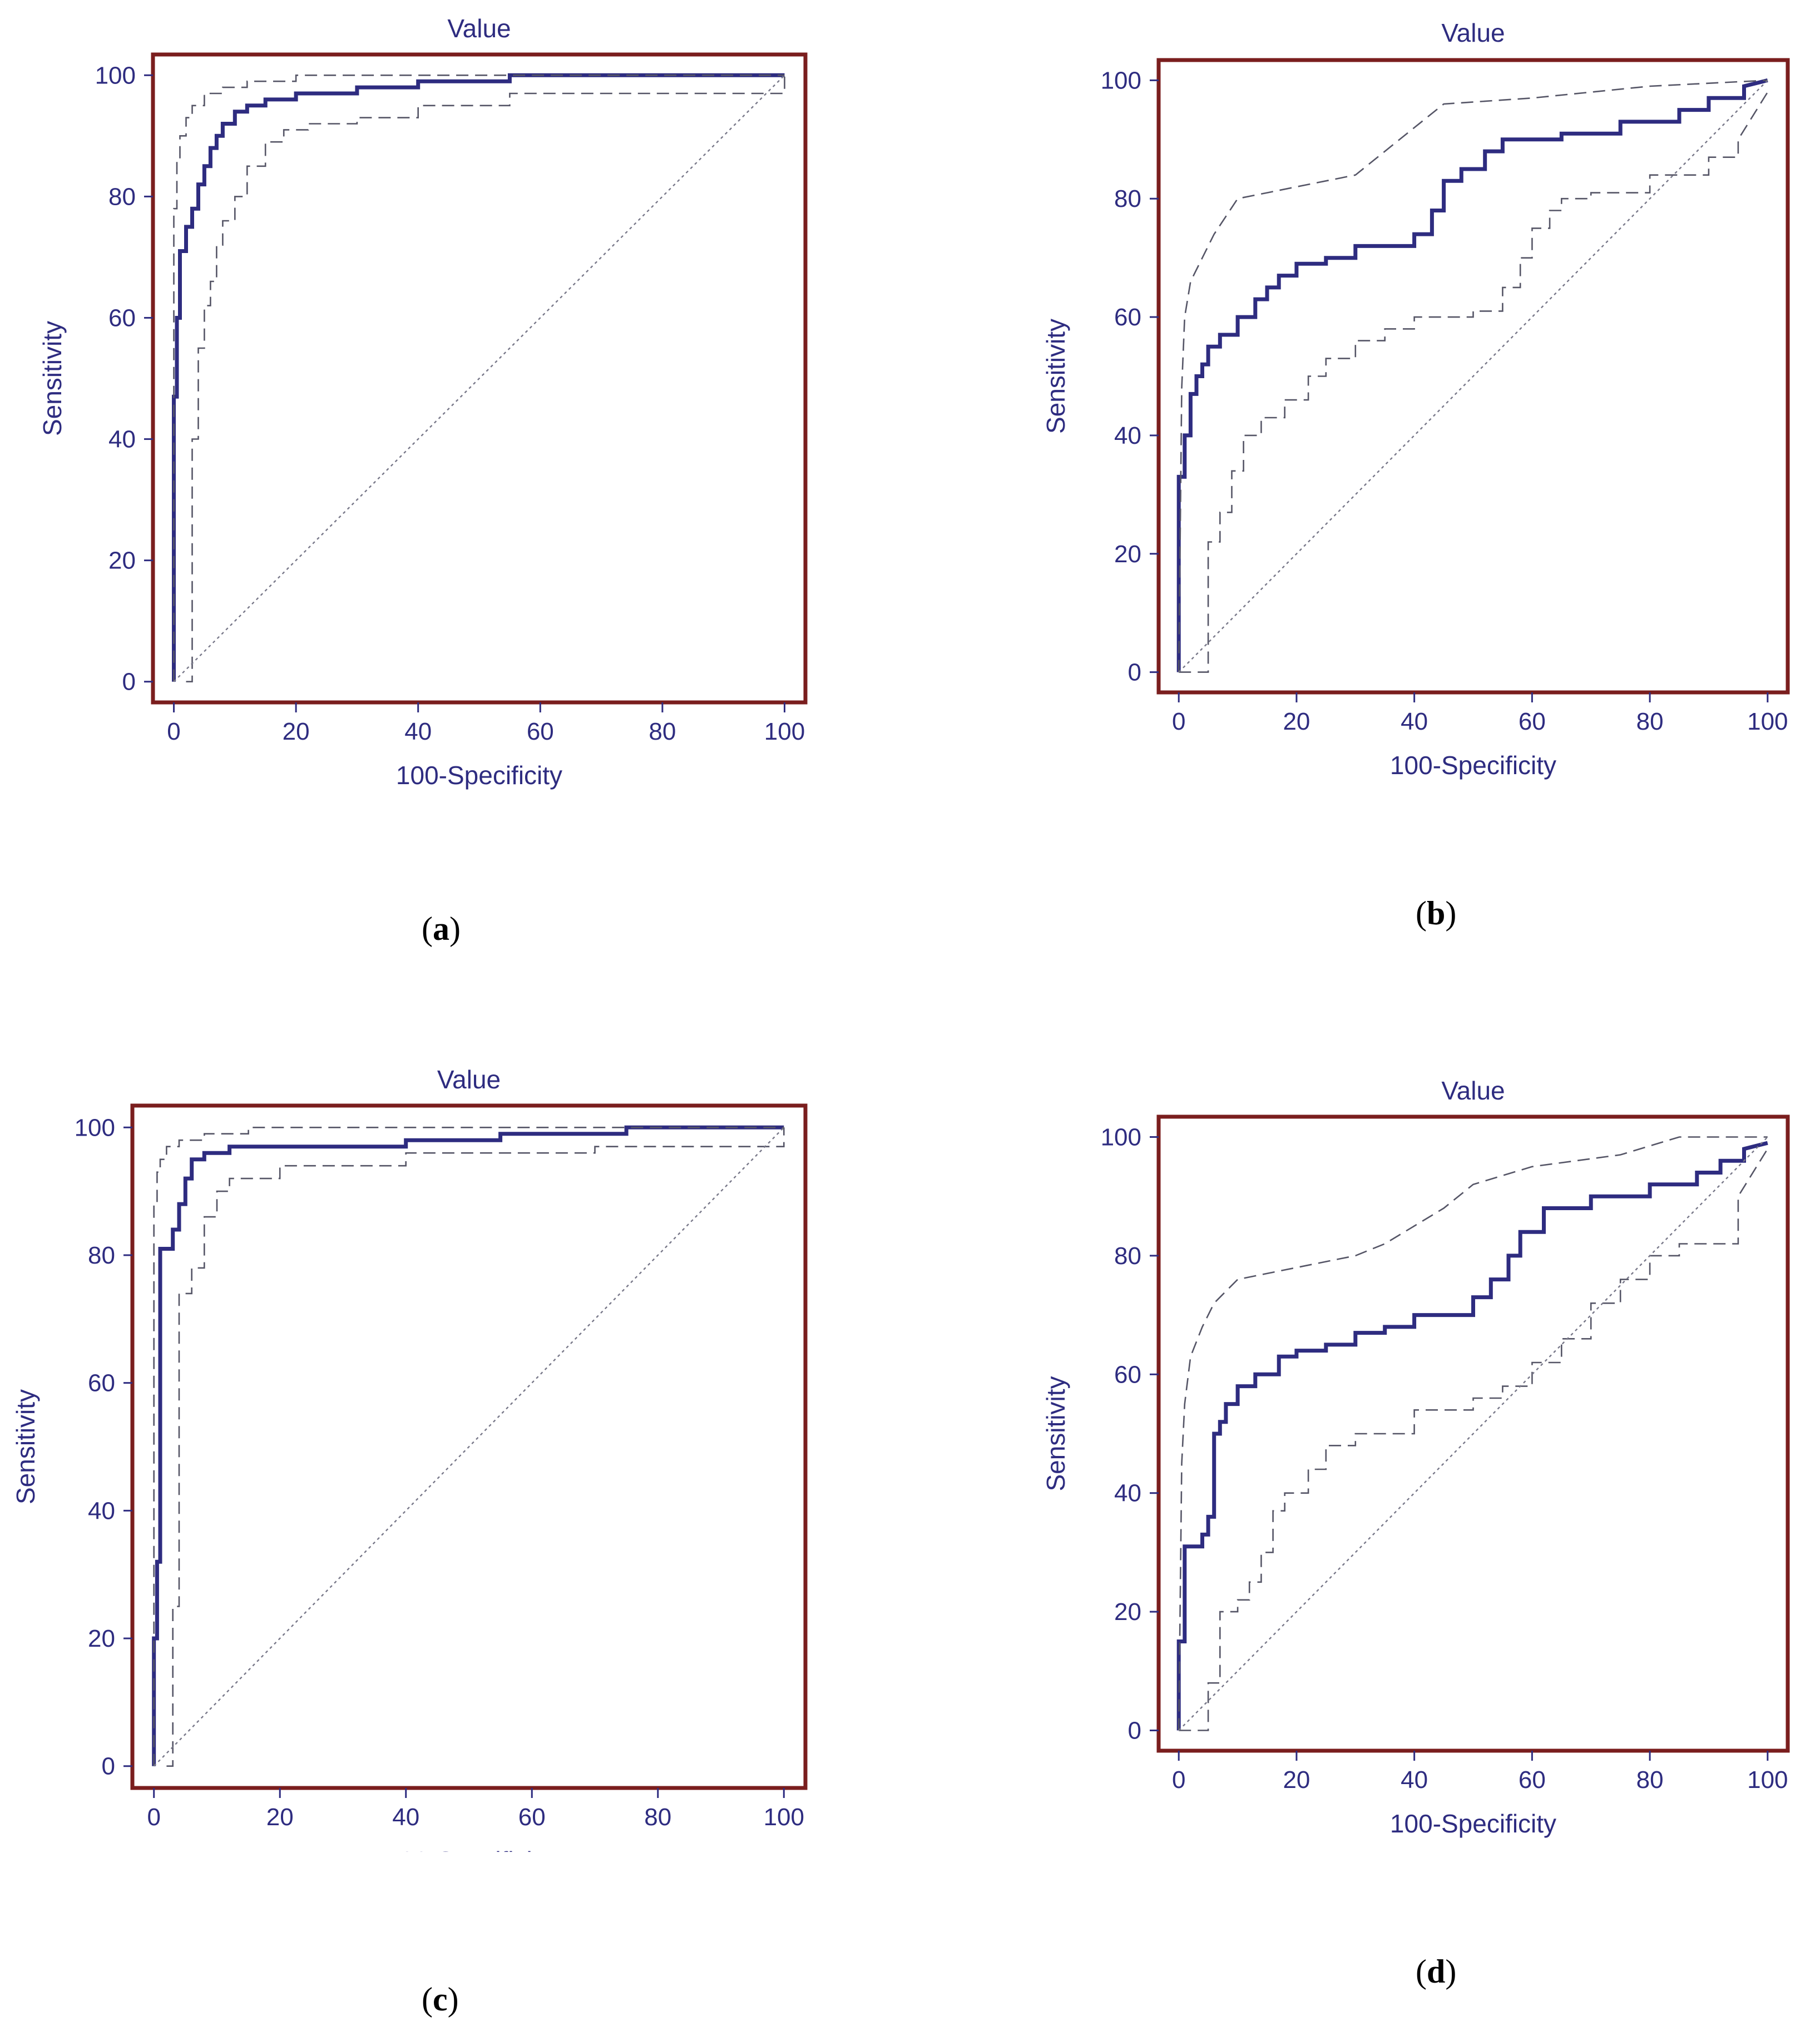 This screenshot has height=2036, width=1820. I want to click on panel-caption-a: (a), so click(441, 928).